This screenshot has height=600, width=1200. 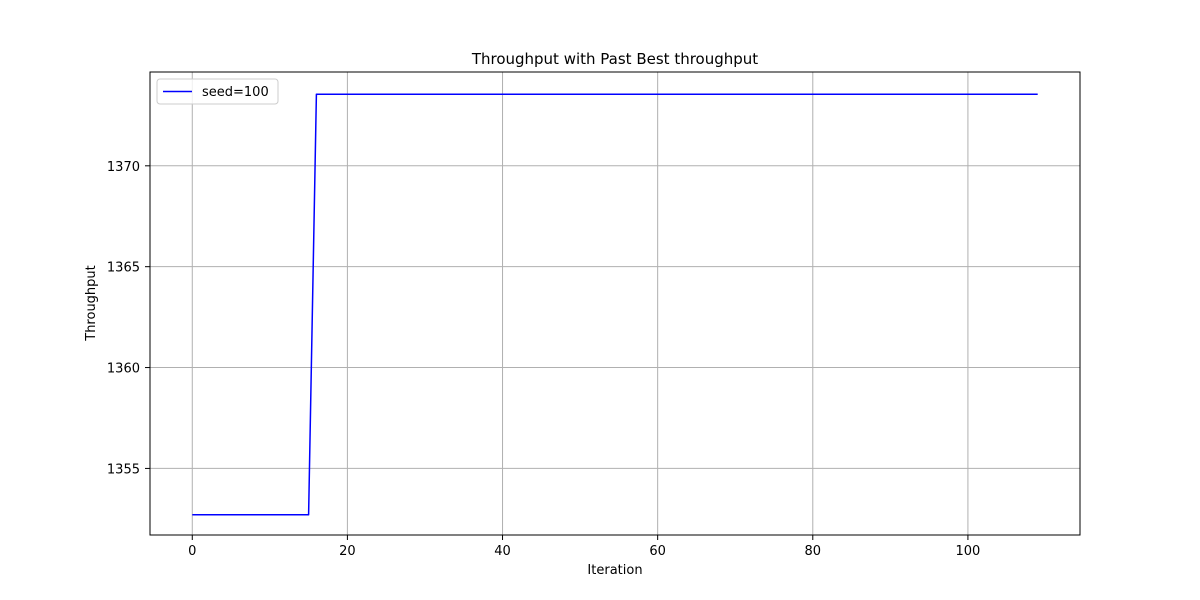 What do you see at coordinates (347, 551) in the screenshot?
I see `x-tick-label: 20` at bounding box center [347, 551].